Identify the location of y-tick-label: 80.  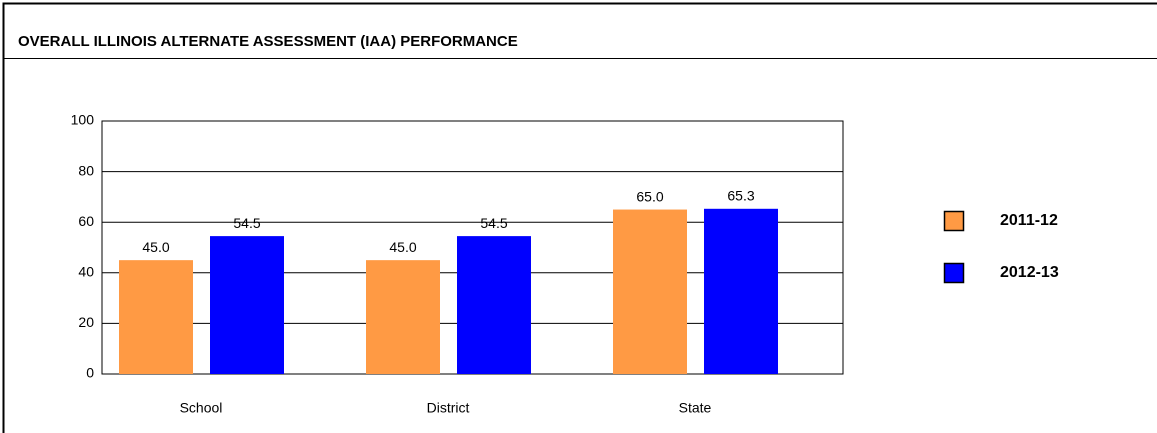
(86, 170).